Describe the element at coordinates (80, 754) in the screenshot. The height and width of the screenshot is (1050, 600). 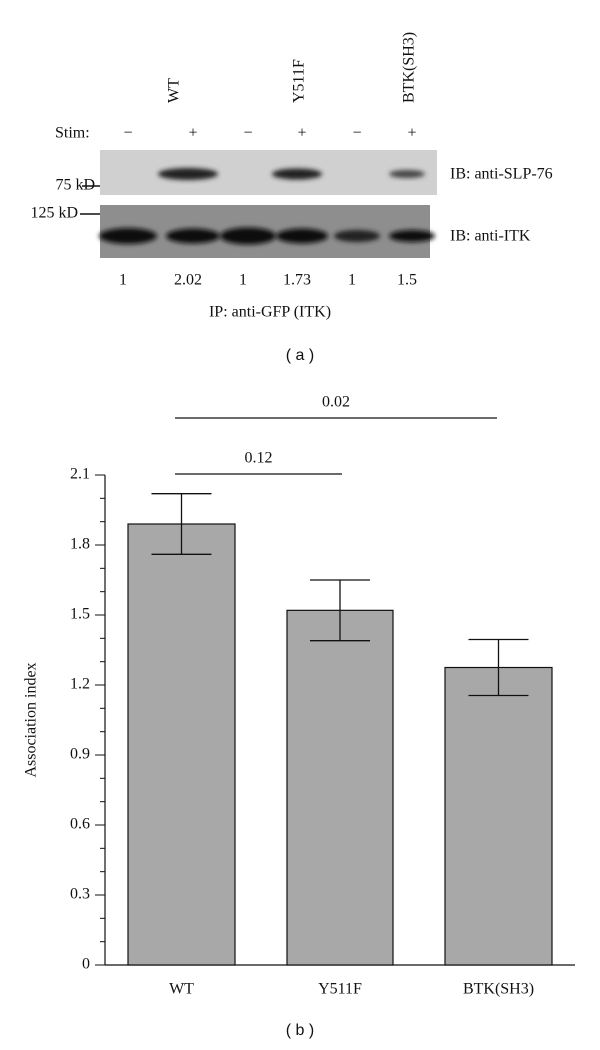
I see `y-tick-label: 0.9` at that location.